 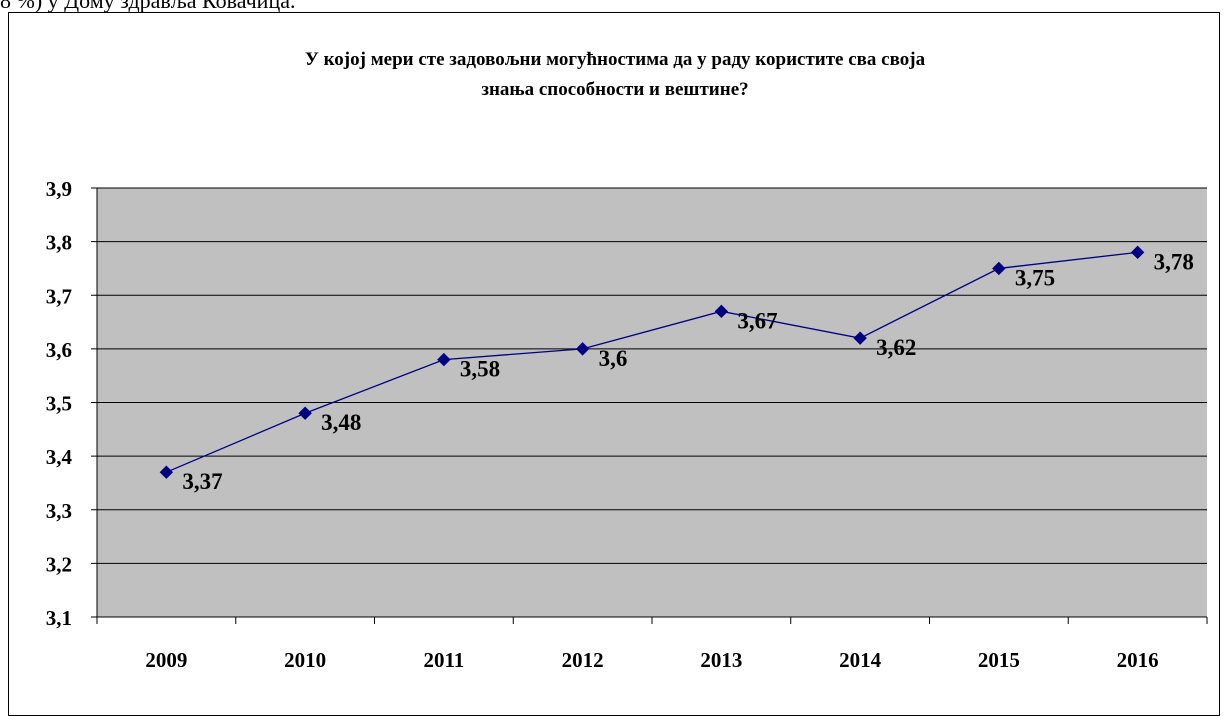 What do you see at coordinates (999, 660) in the screenshot?
I see `x-tick-label: 2015` at bounding box center [999, 660].